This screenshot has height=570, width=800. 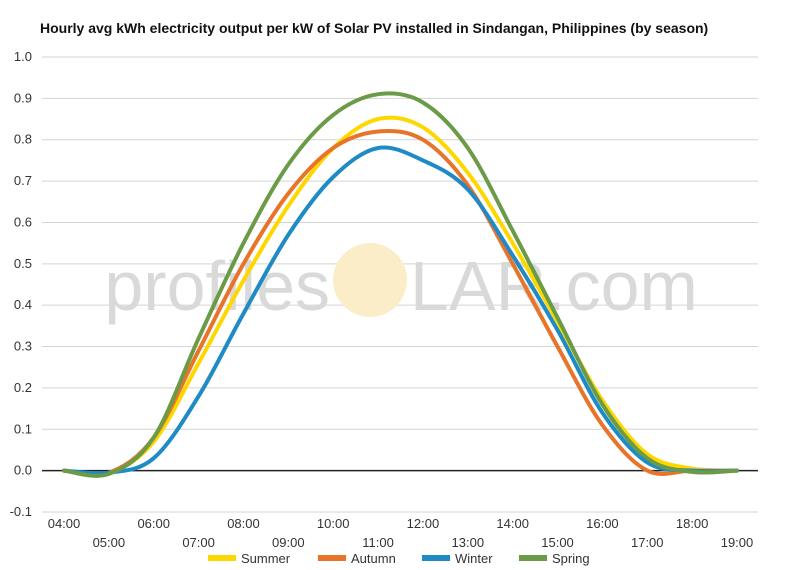 What do you see at coordinates (198, 542) in the screenshot?
I see `x-tick-label: 07:00` at bounding box center [198, 542].